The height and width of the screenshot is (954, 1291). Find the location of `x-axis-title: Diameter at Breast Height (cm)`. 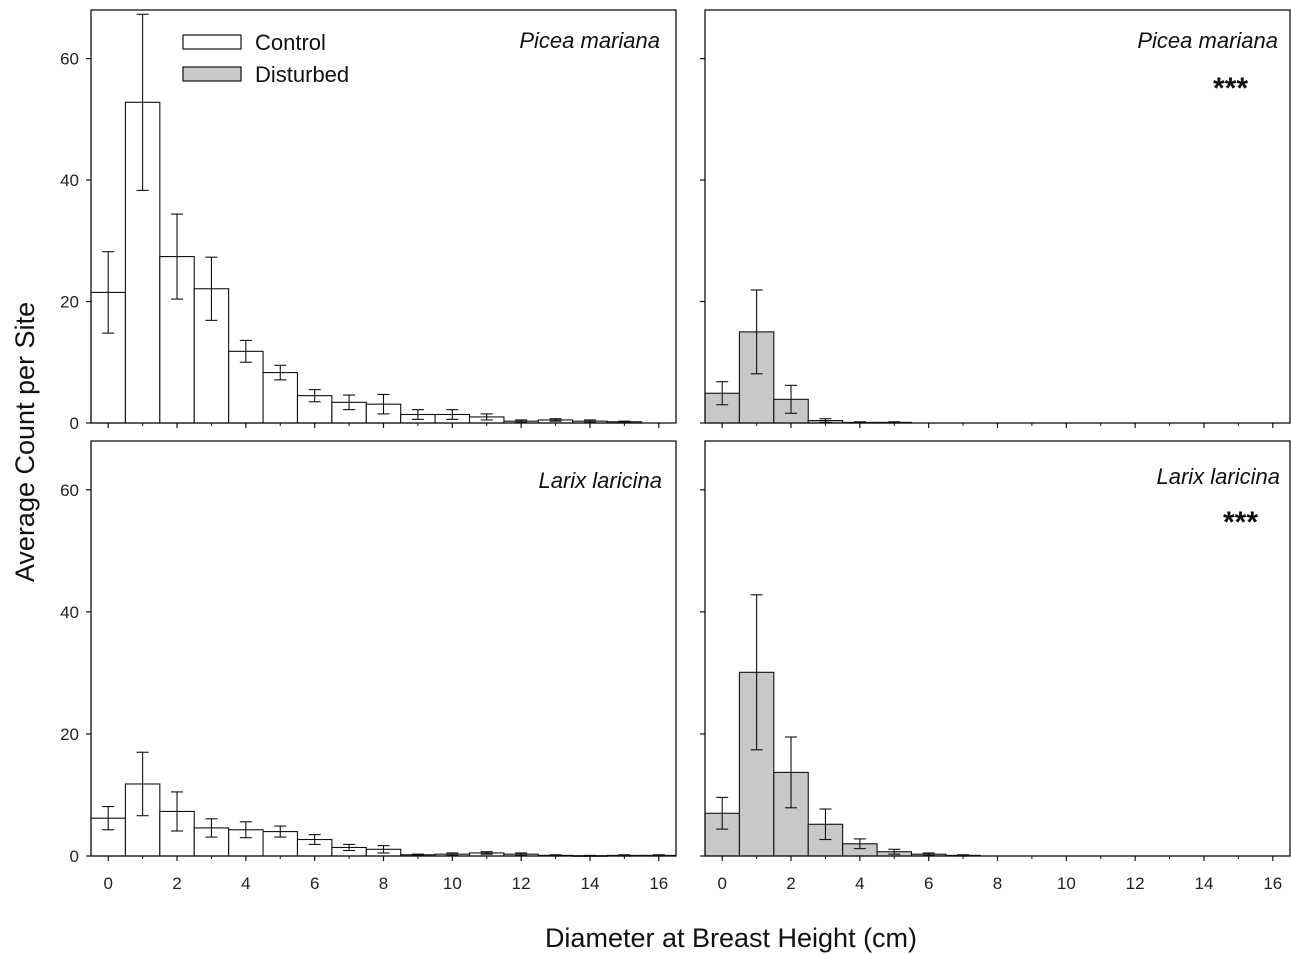

x-axis-title: Diameter at Breast Height (cm) is located at coordinates (731, 938).